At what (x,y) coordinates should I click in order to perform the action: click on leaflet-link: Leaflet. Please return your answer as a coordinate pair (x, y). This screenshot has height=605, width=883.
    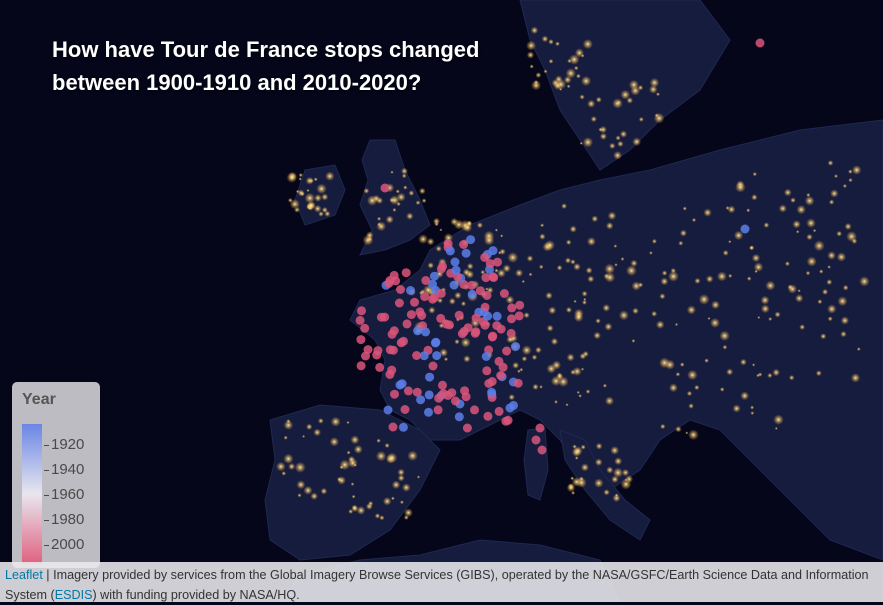
    Looking at the image, I should click on (24, 575).